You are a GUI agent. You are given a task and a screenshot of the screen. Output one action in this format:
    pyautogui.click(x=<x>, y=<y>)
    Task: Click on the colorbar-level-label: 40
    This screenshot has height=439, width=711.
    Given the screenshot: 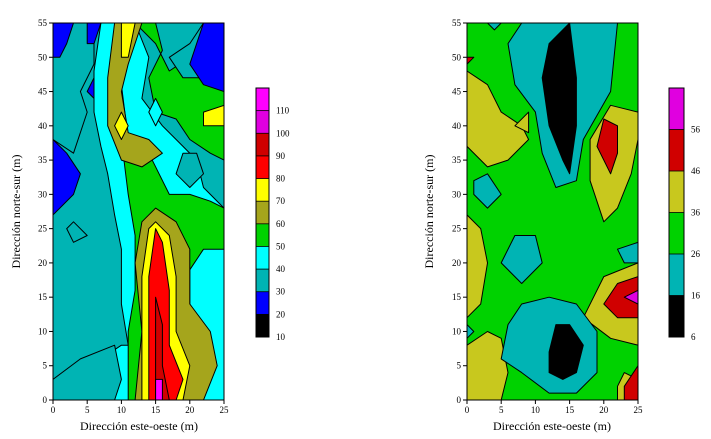 What is the action you would take?
    pyautogui.click(x=281, y=269)
    